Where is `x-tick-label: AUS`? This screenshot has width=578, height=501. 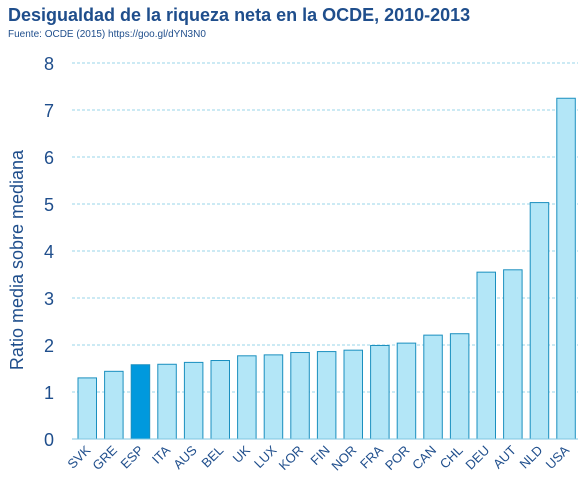 x-tick-label: AUS is located at coordinates (185, 457).